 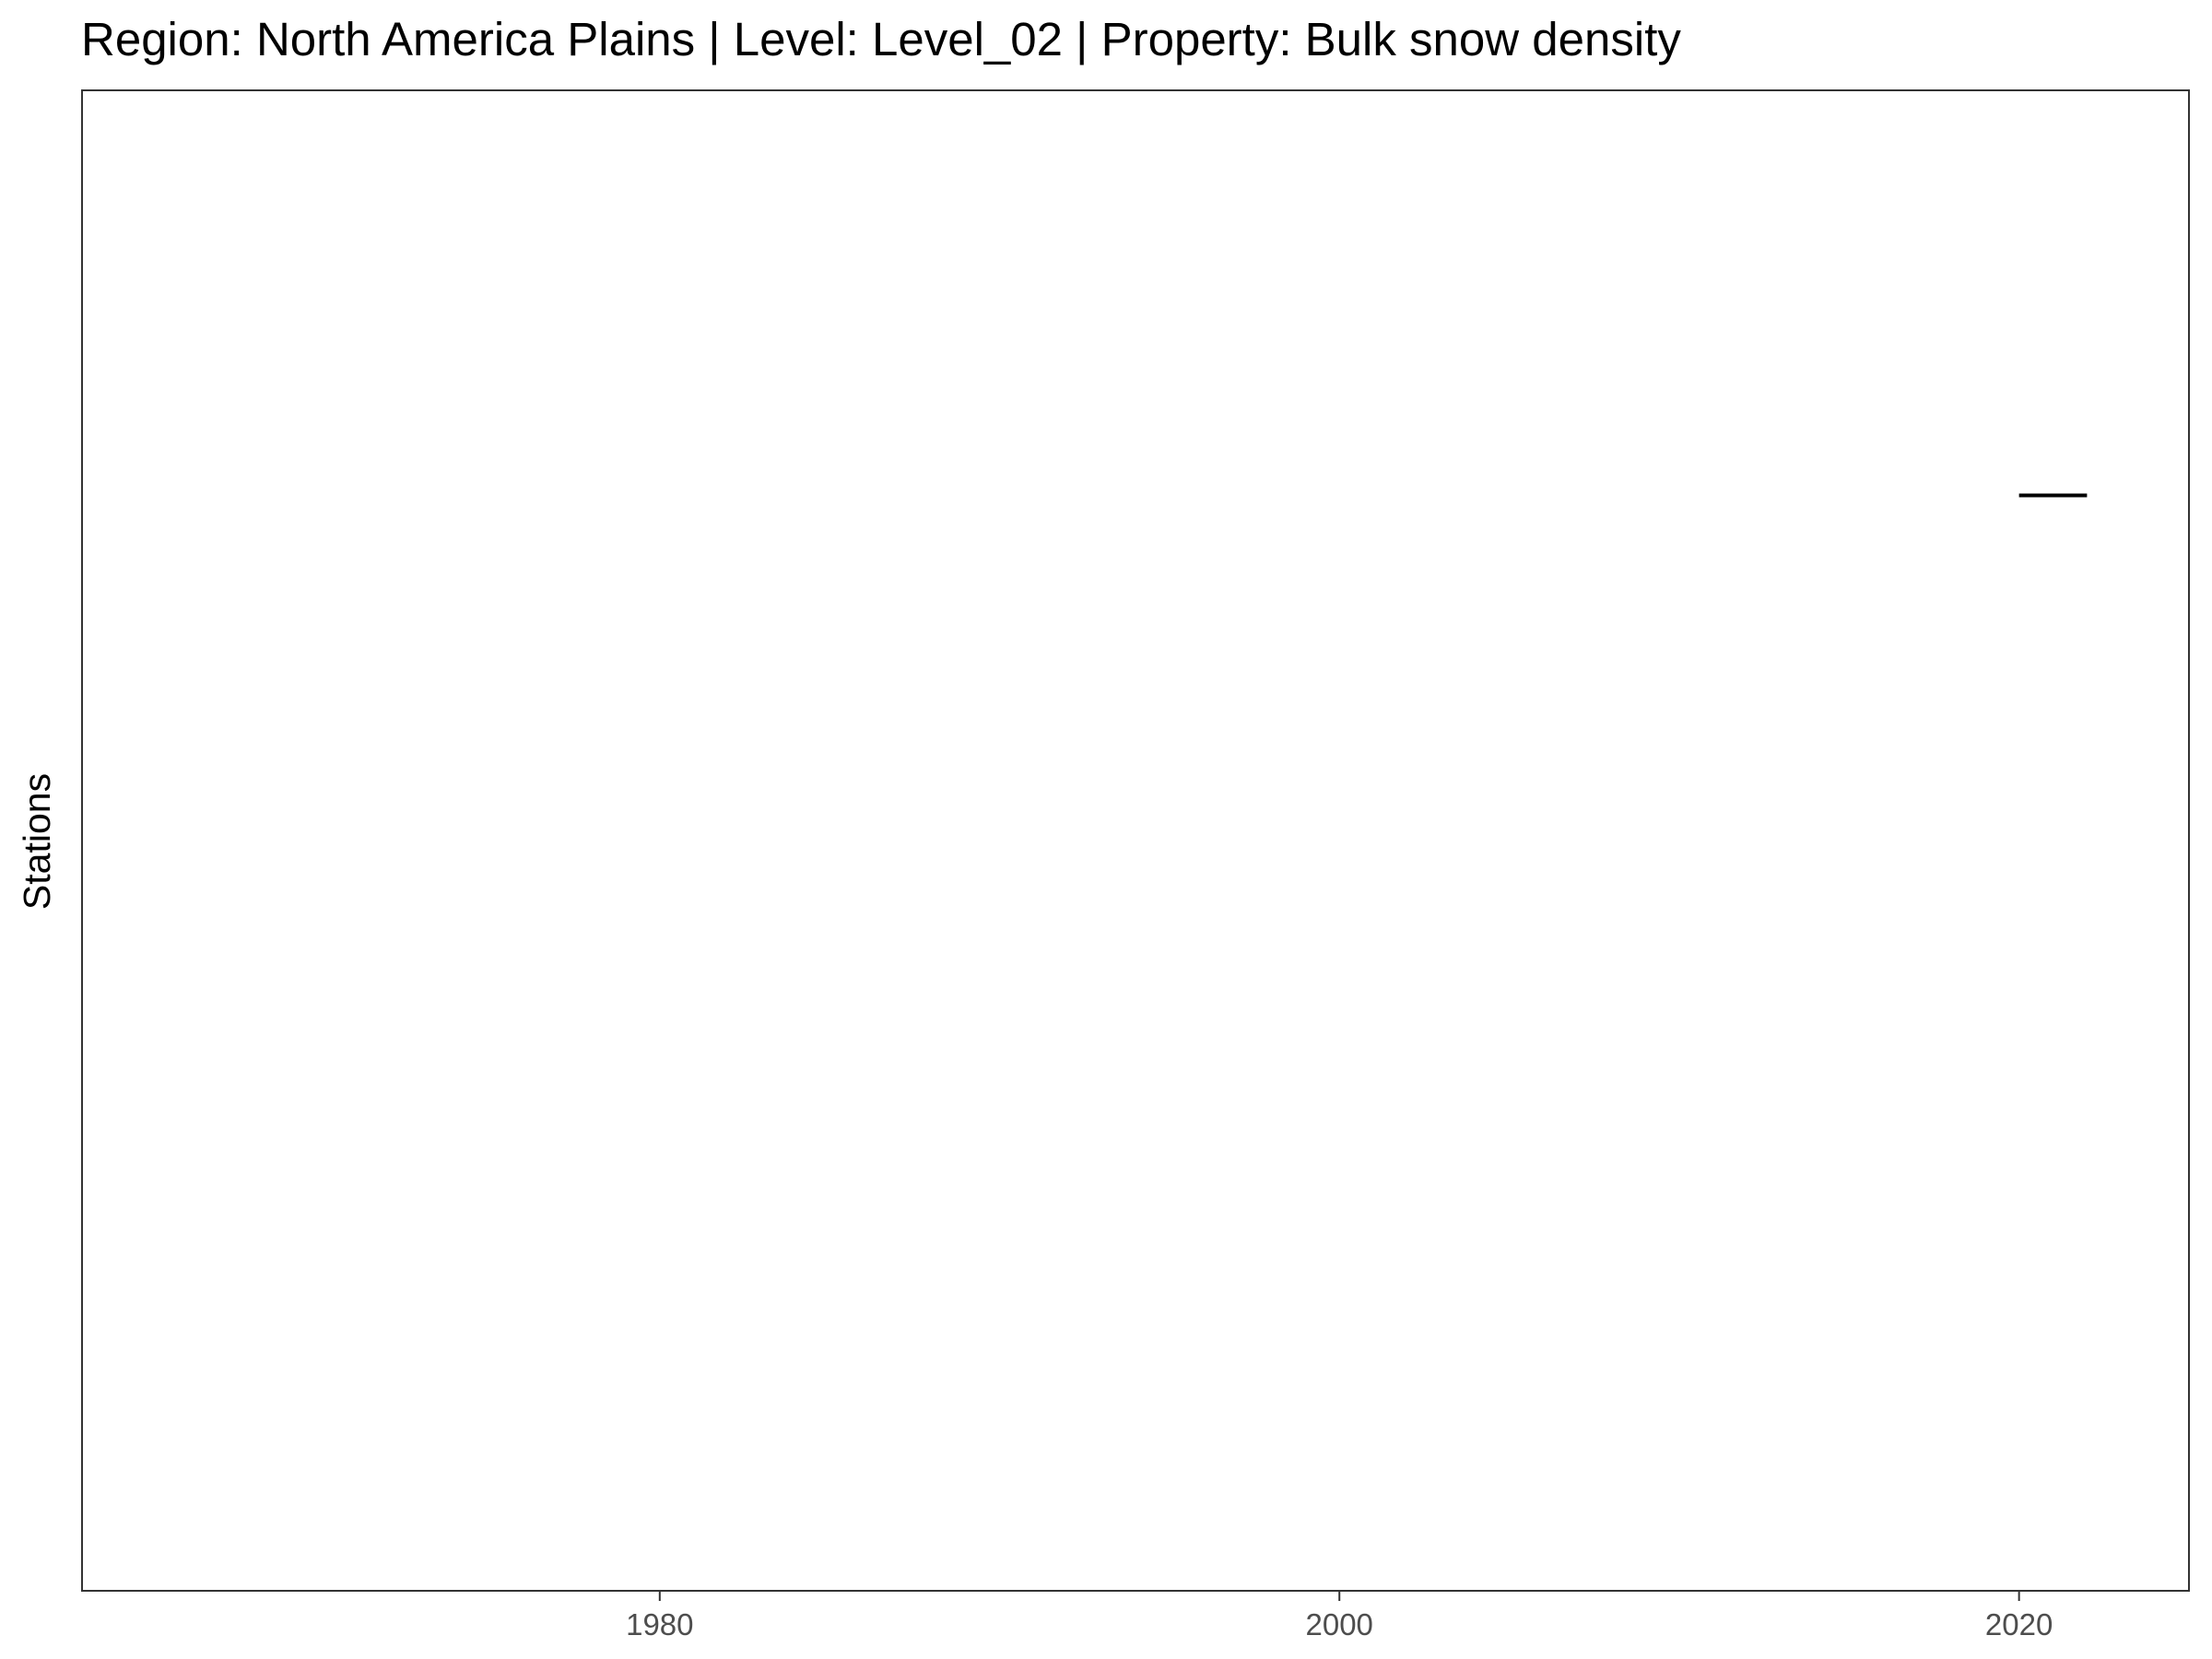 I want to click on x-axis: 1980 2000 2020, so click(x=1339, y=1616).